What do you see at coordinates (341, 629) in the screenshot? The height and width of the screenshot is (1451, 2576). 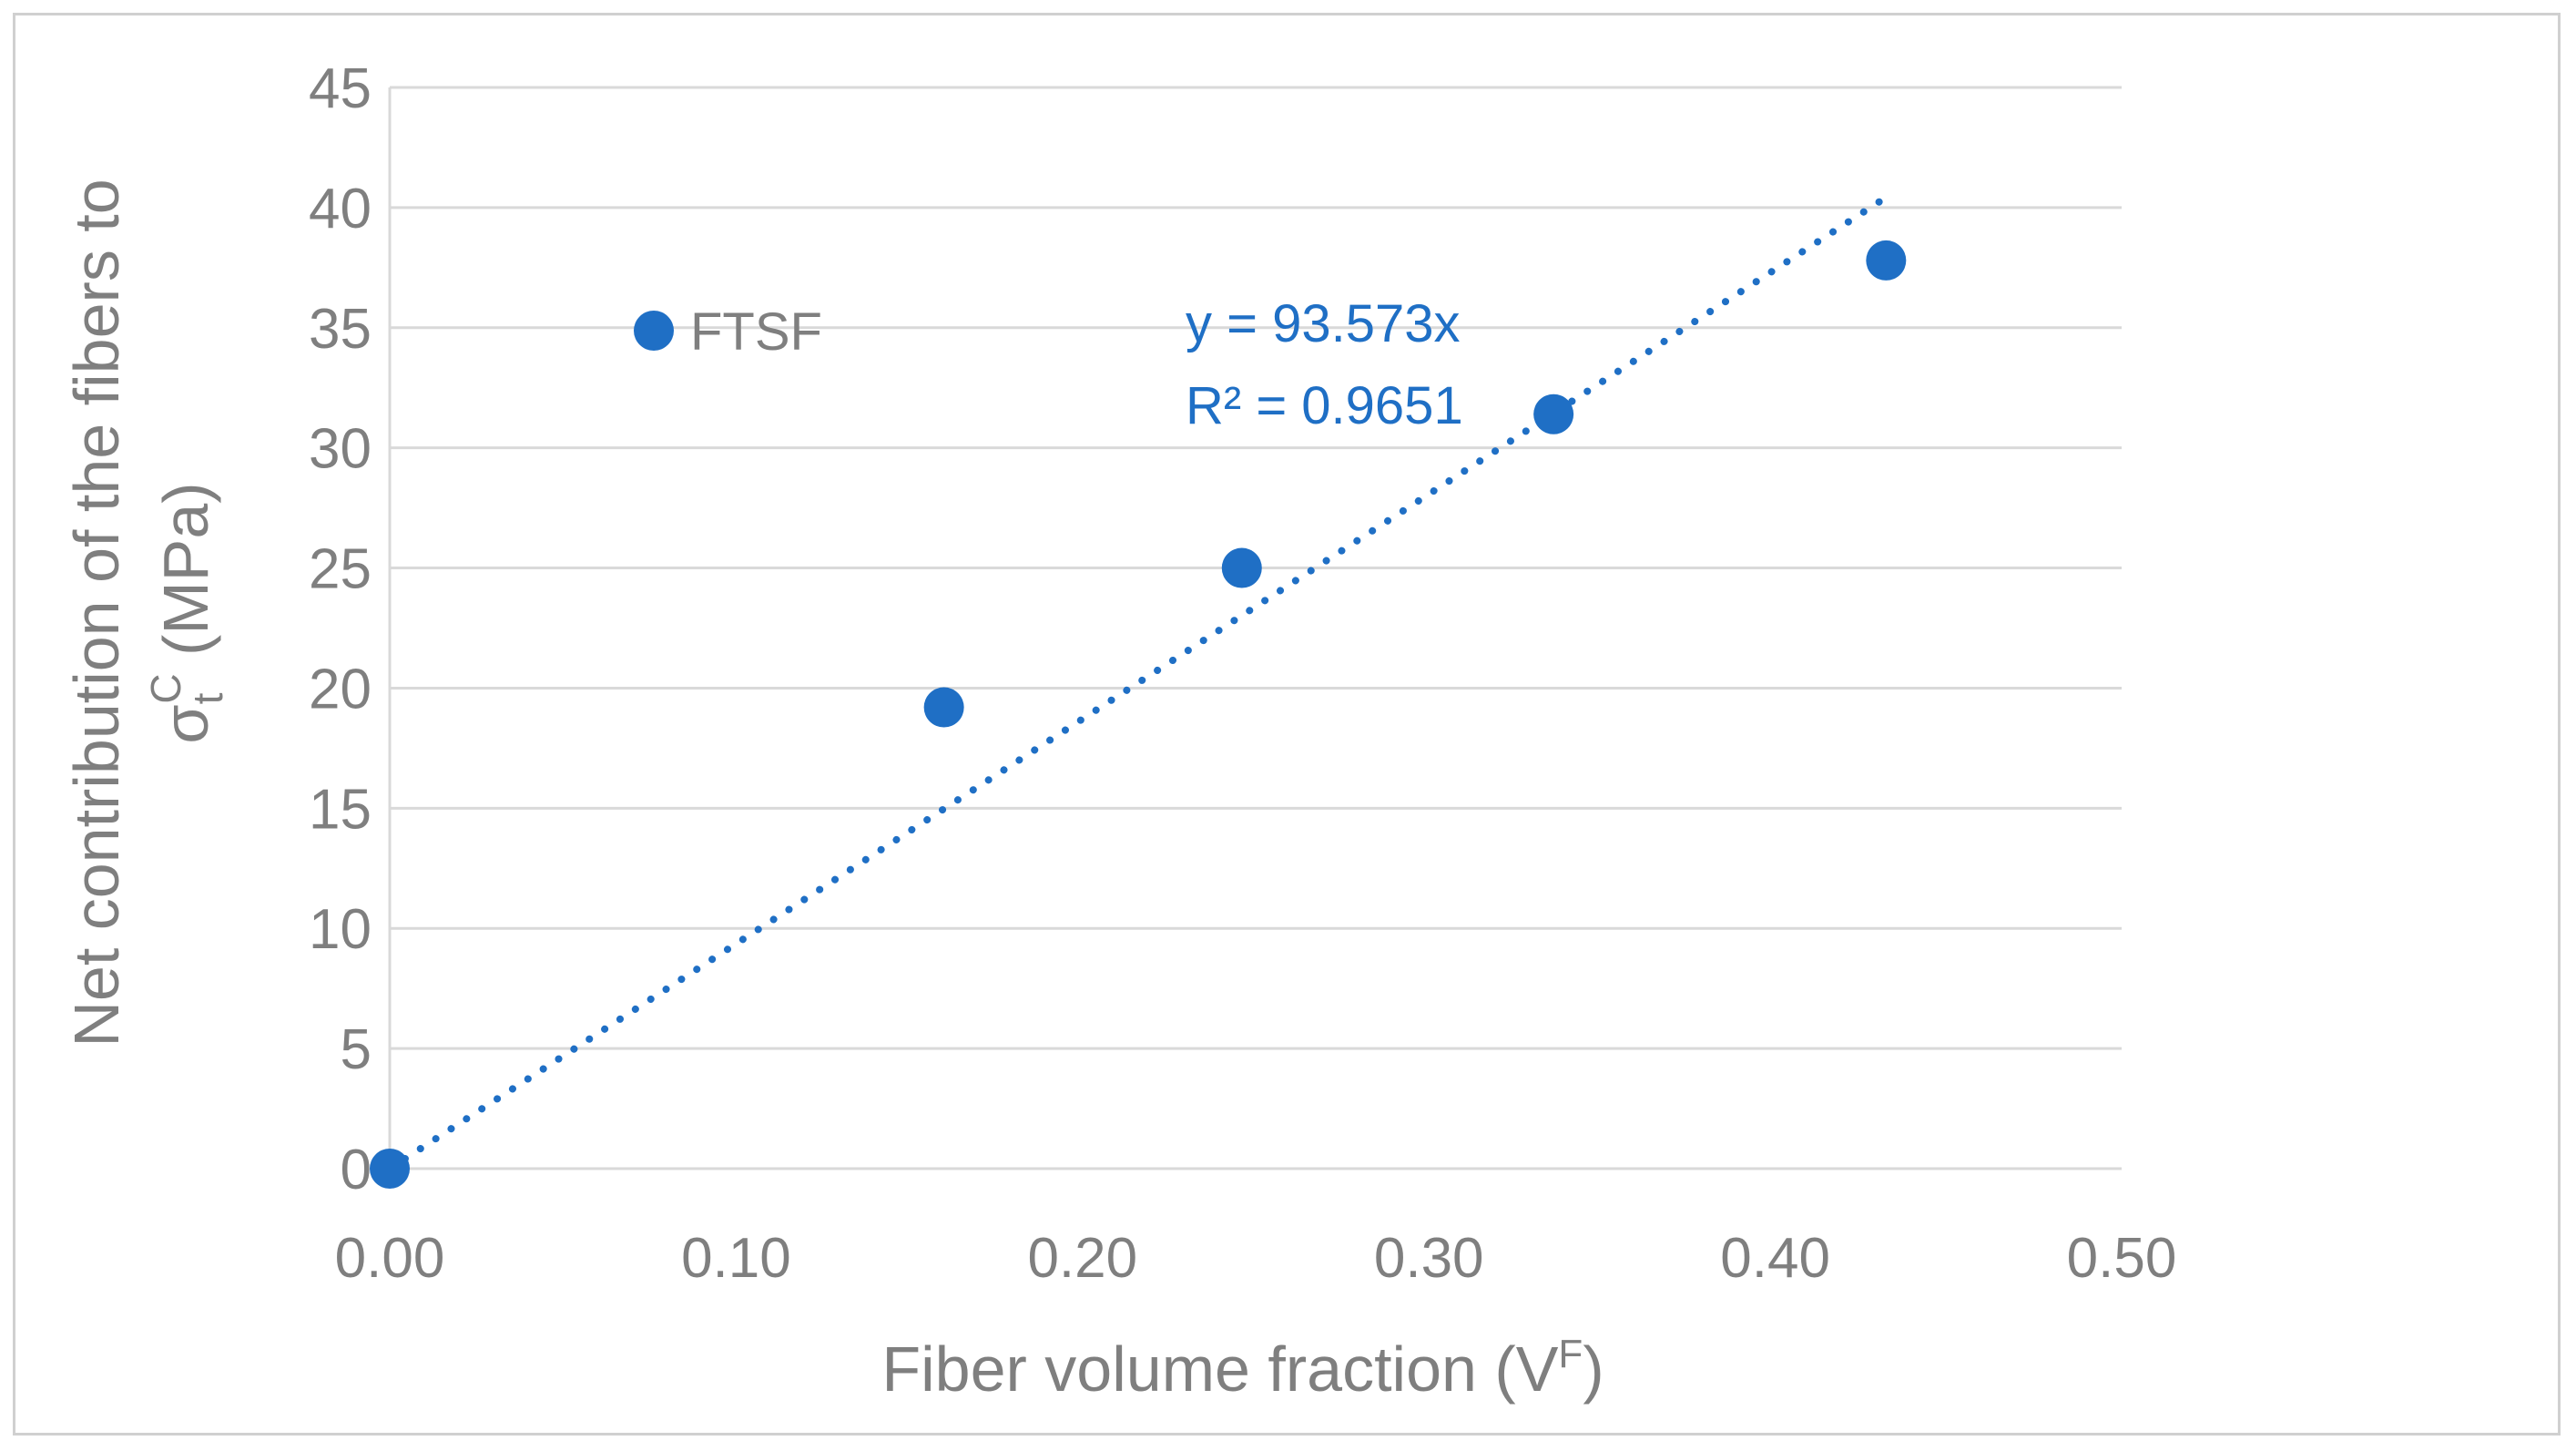 I see `y-tick-labels: 0 5 10 15 20 25 30 35 40 45` at bounding box center [341, 629].